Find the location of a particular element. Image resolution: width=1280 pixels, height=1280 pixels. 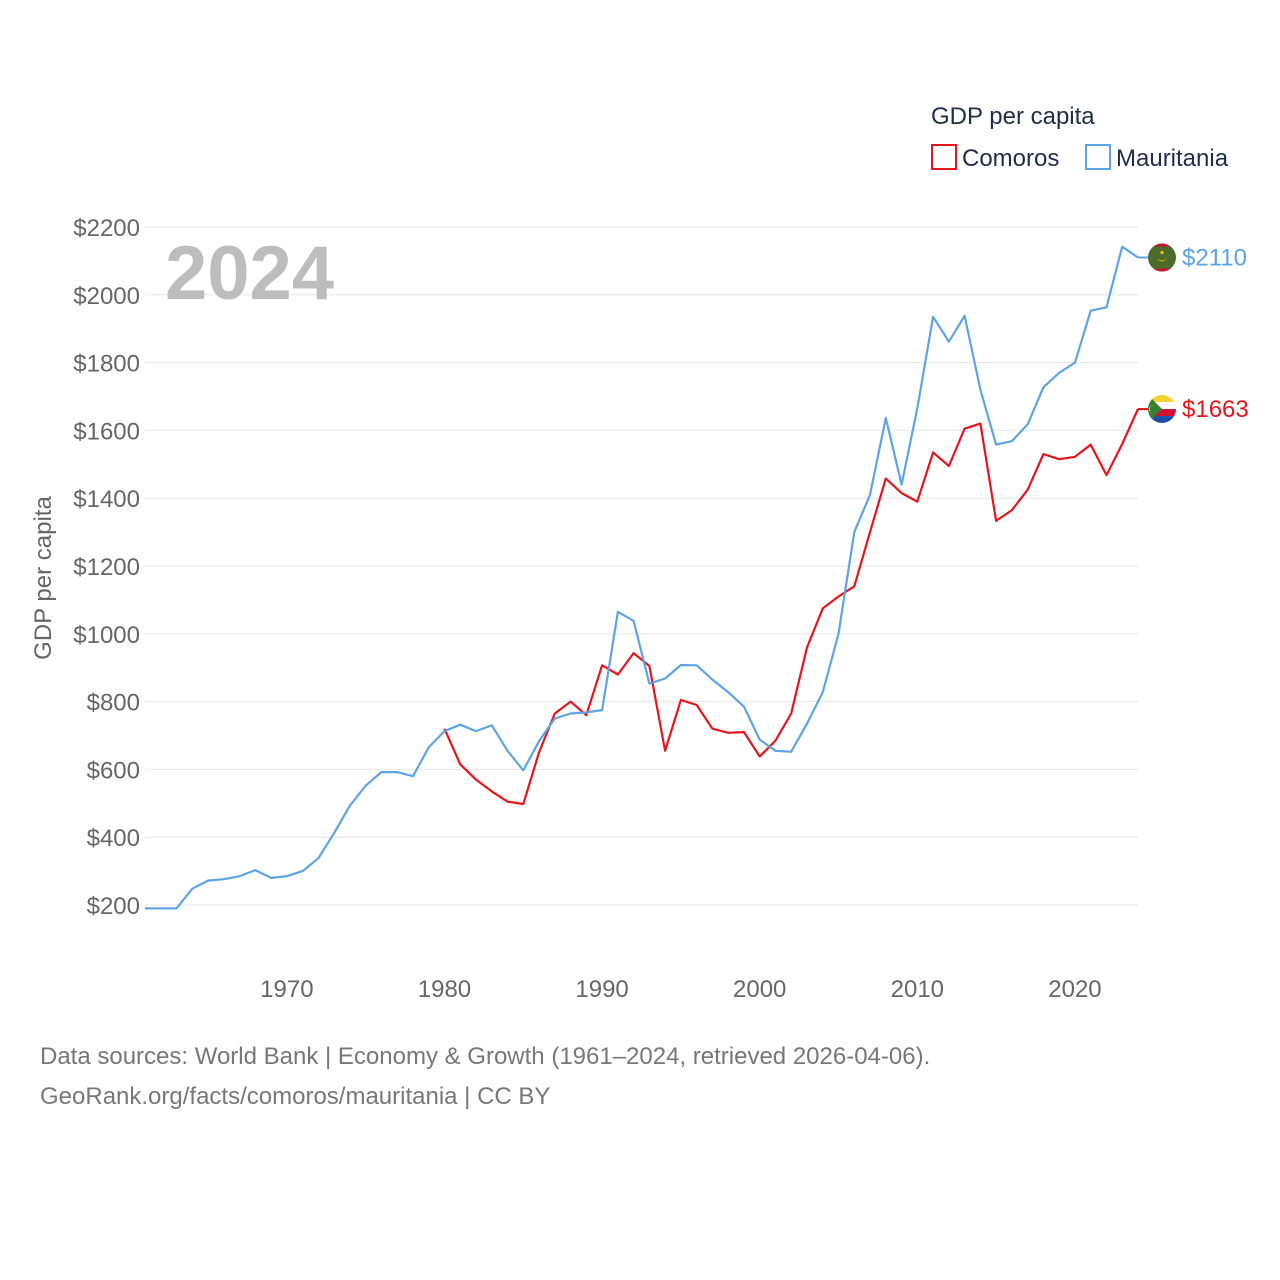

x-tick-label-2020: 2020 is located at coordinates (1074, 989).